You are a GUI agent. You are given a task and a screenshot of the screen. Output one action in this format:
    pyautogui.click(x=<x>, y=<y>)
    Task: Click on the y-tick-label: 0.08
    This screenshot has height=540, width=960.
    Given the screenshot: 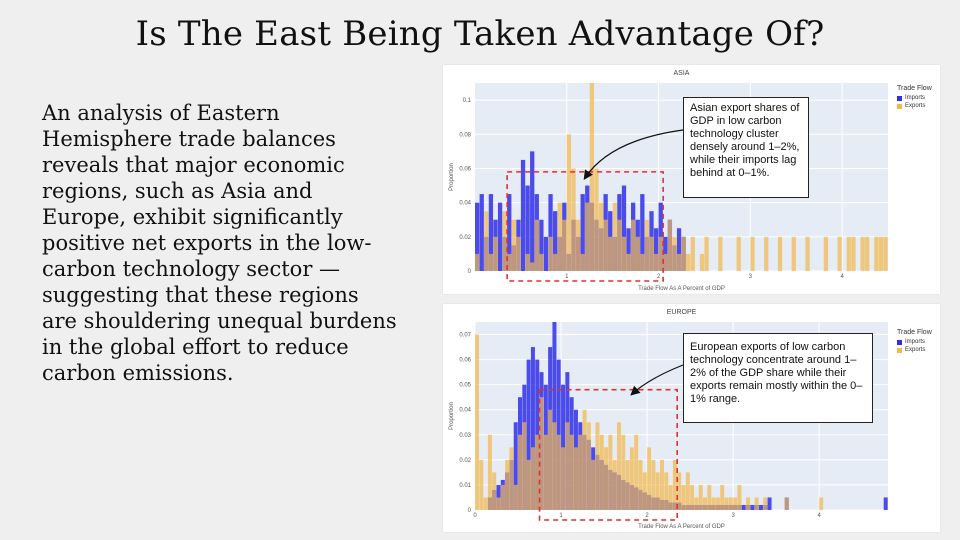 What is the action you would take?
    pyautogui.click(x=465, y=135)
    